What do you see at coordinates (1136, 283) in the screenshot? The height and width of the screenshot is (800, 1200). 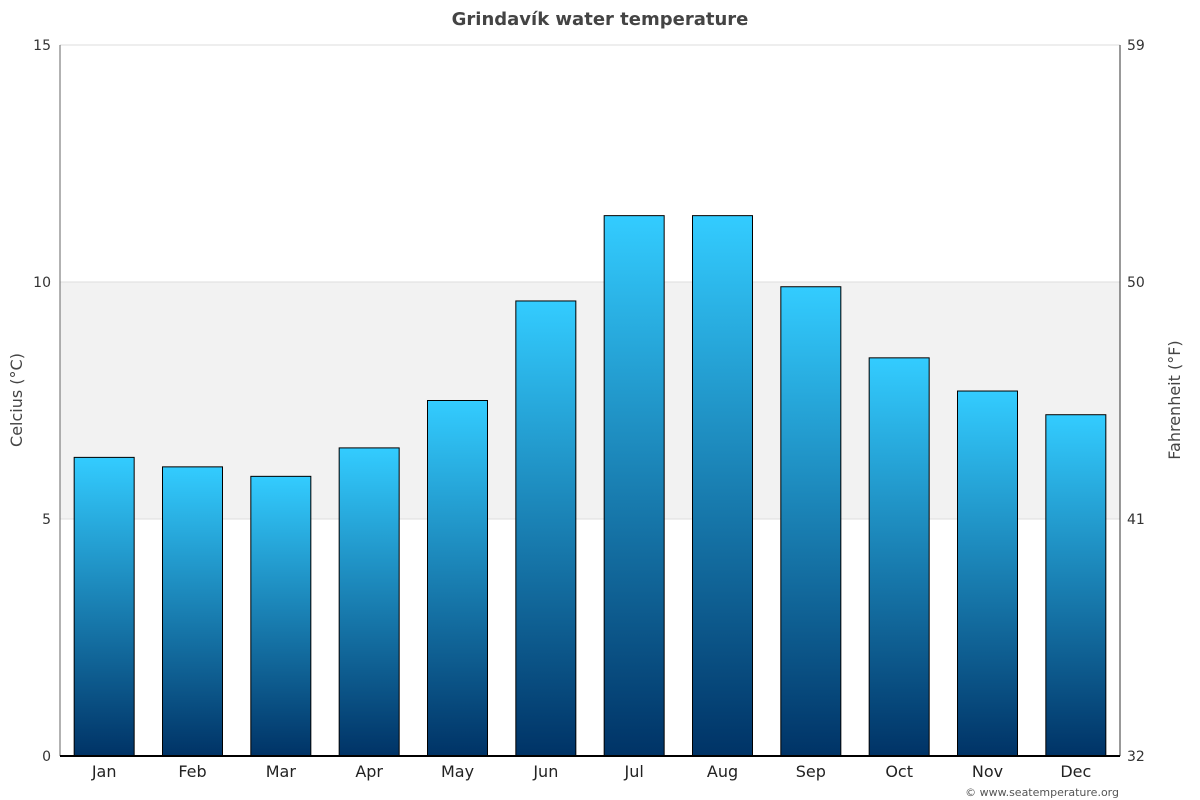 I see `y-tick-right-label: 50` at bounding box center [1136, 283].